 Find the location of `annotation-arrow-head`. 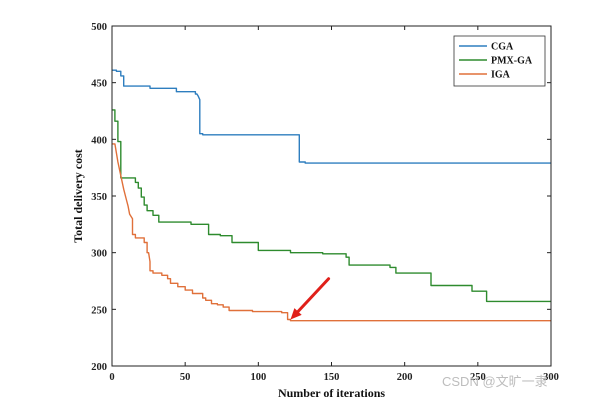

annotation-arrow-head is located at coordinates (296, 314).